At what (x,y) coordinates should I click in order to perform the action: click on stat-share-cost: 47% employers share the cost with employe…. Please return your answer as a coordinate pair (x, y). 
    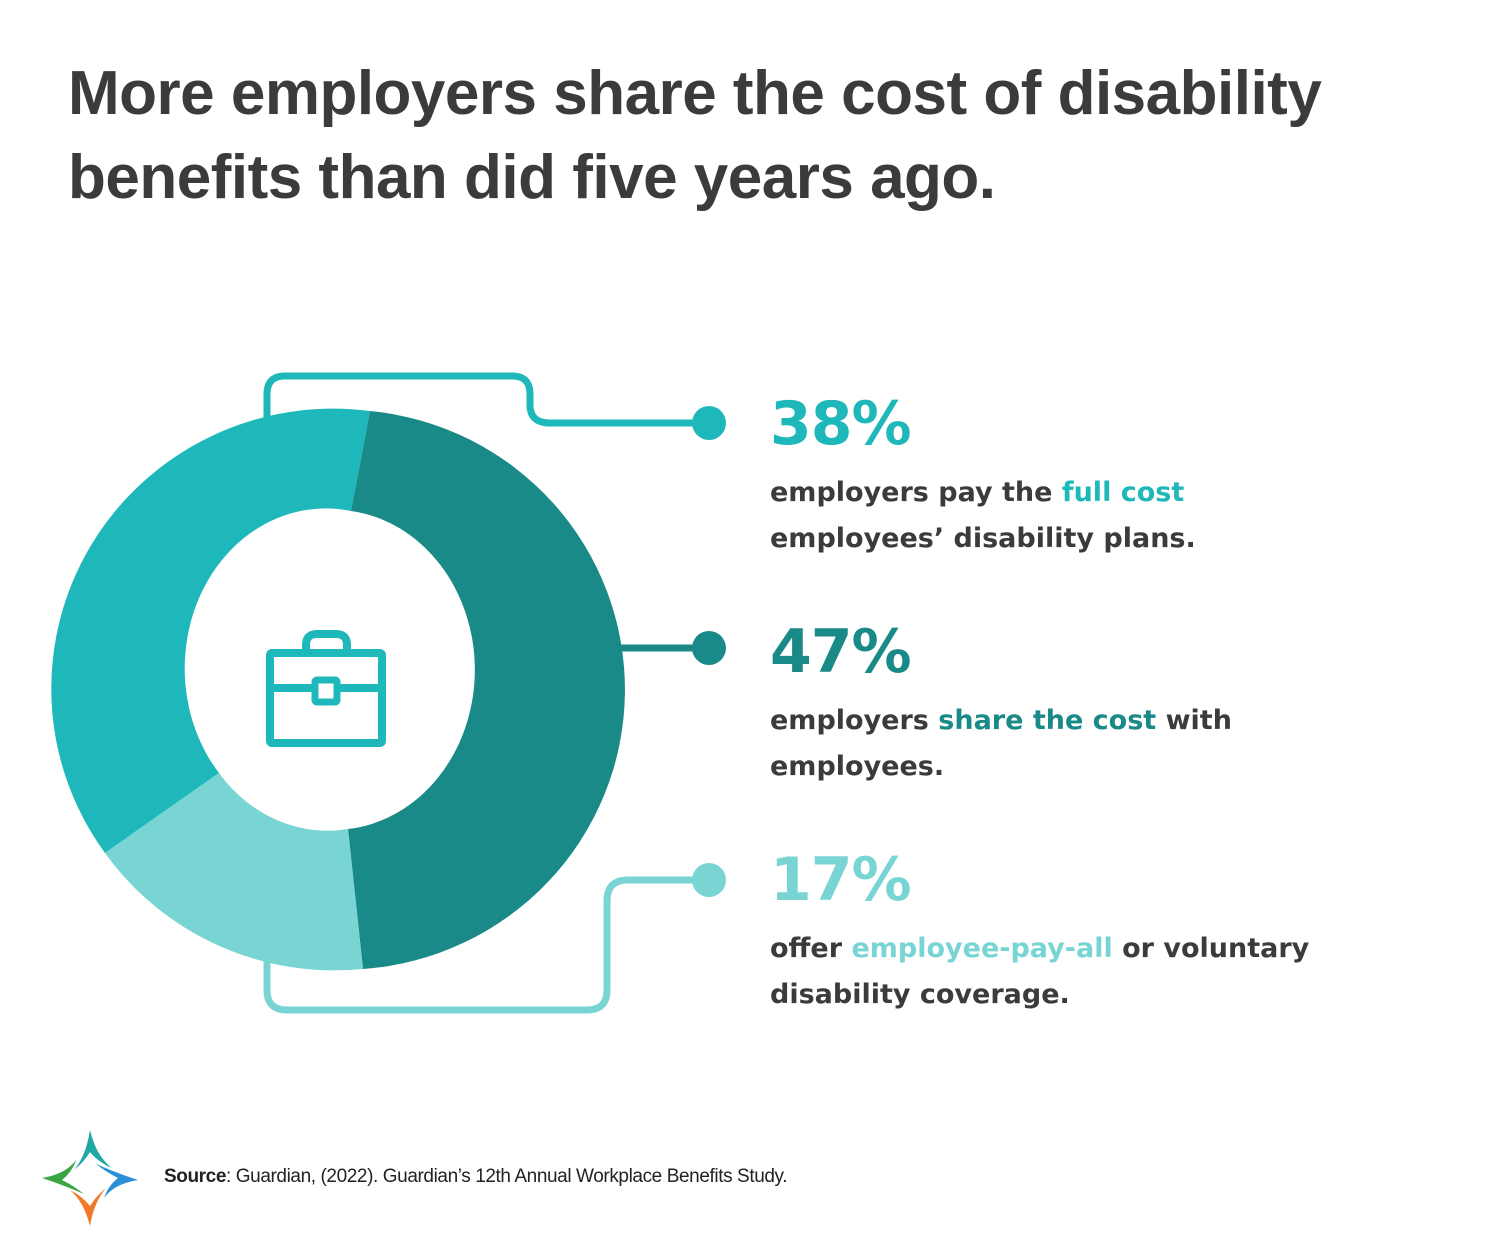
    Looking at the image, I should click on (1120, 705).